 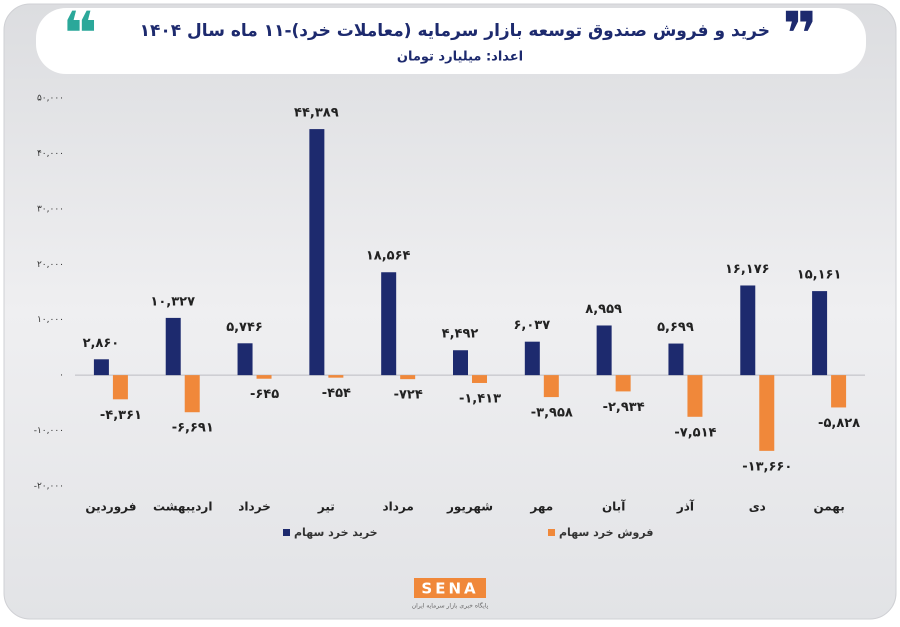 What do you see at coordinates (121, 415) in the screenshot?
I see `data-label: -۴,۳۶۱` at bounding box center [121, 415].